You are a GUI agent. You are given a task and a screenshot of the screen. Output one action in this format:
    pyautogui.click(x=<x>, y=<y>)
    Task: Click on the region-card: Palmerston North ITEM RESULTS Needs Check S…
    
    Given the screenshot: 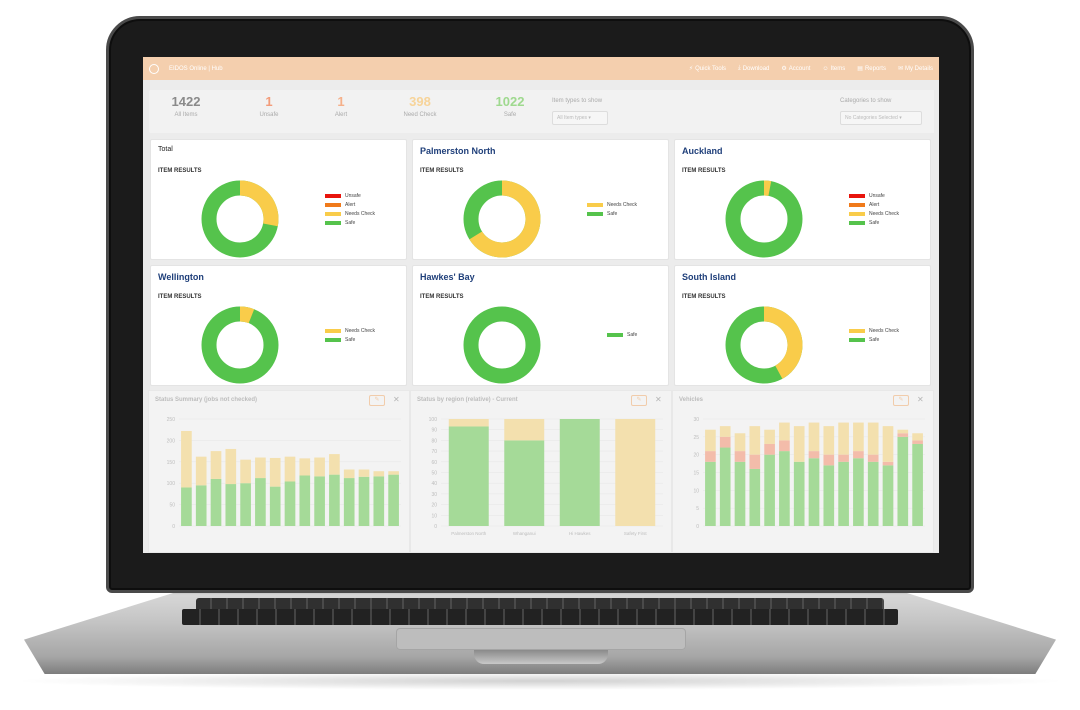 What is the action you would take?
    pyautogui.click(x=540, y=199)
    